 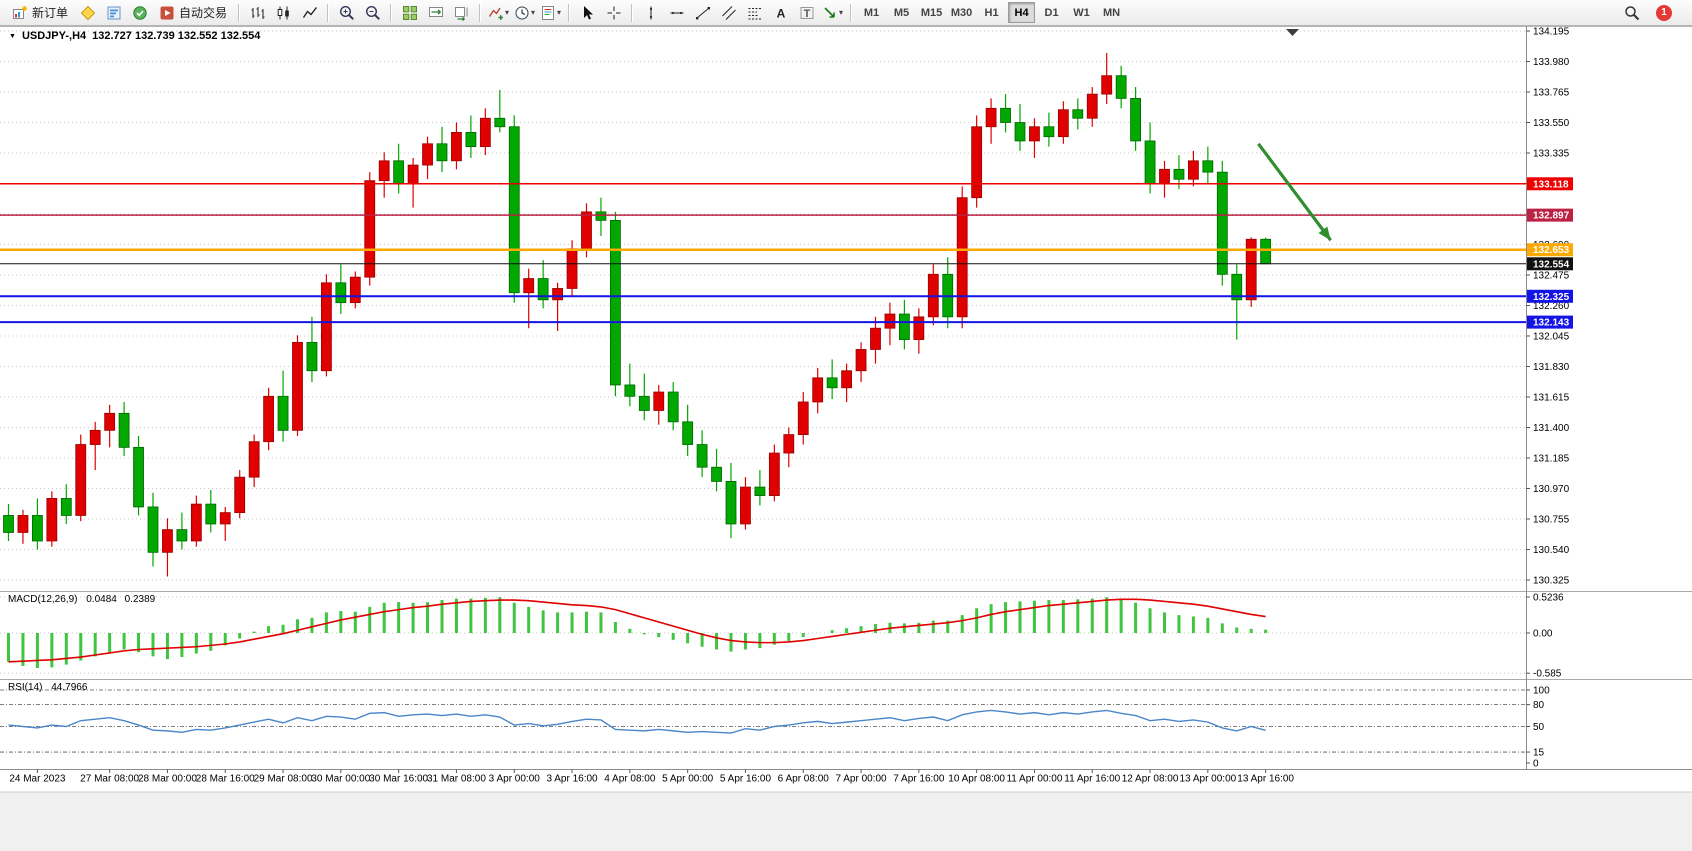 I want to click on line-chart-icon, so click(x=310, y=13).